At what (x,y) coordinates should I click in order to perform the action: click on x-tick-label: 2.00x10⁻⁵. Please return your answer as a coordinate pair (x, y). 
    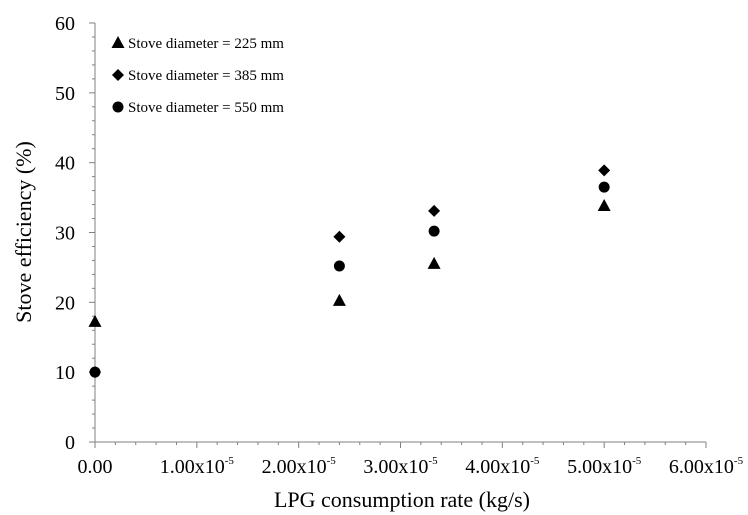
    Looking at the image, I should click on (299, 466).